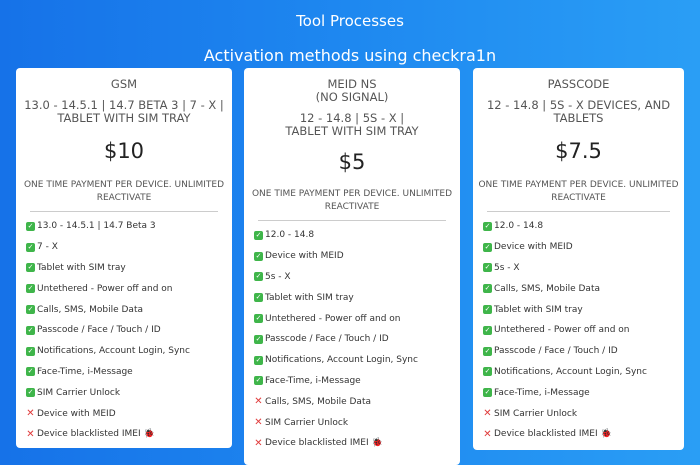 The image size is (700, 465). I want to click on plan-name-line2: (NO SIGNAL), so click(352, 97).